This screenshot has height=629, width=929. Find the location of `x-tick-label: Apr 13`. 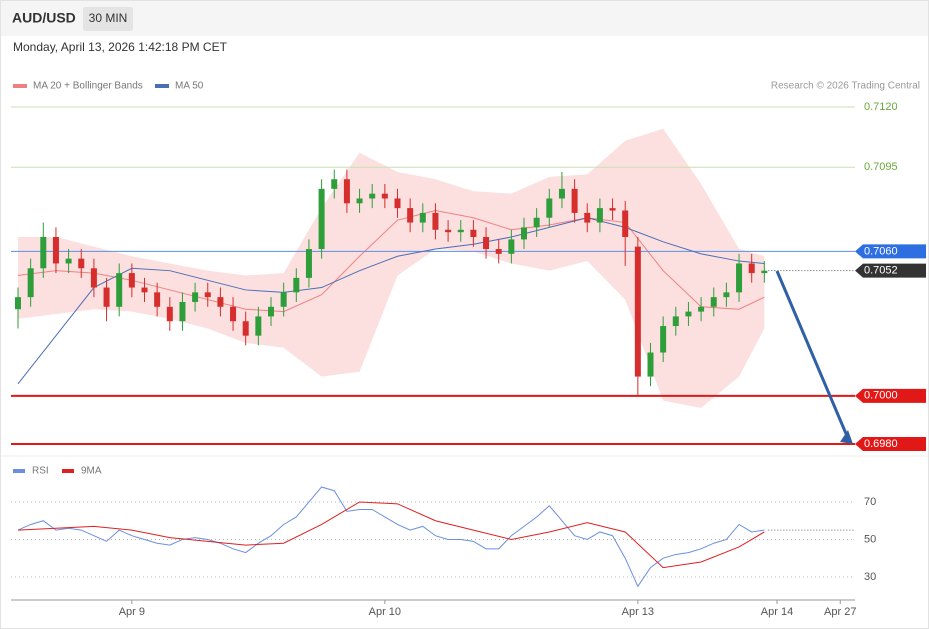

x-tick-label: Apr 13 is located at coordinates (638, 612).